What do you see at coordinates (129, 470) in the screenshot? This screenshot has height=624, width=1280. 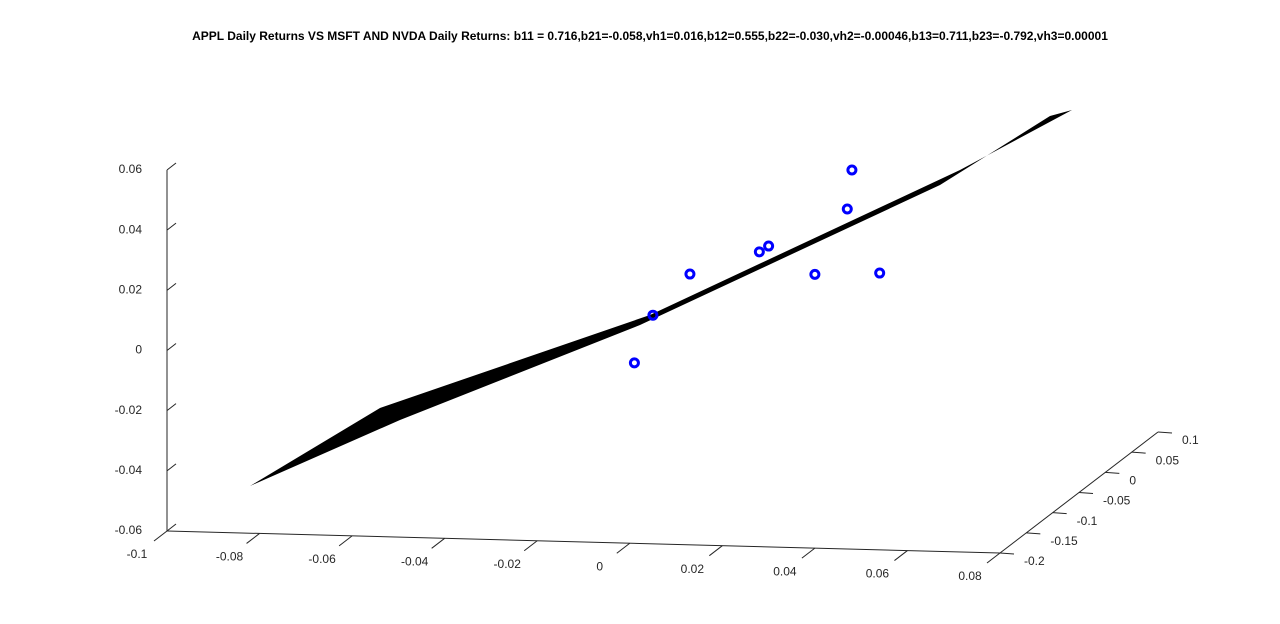 I see `z-tick-label: -0.04` at bounding box center [129, 470].